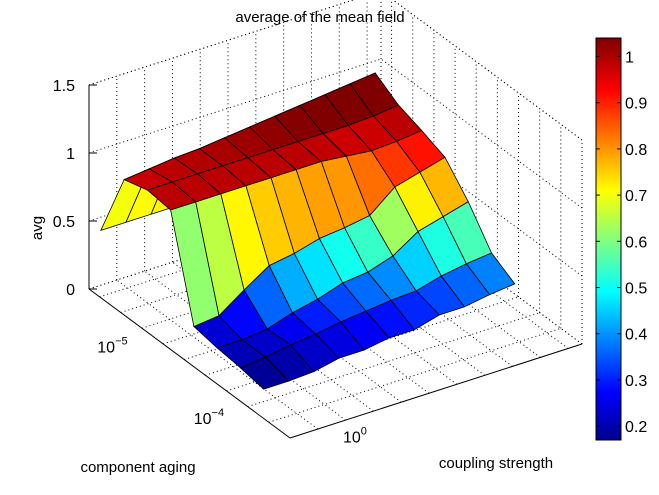  What do you see at coordinates (636, 242) in the screenshot?
I see `colorbar-tick-label: 0.6` at bounding box center [636, 242].